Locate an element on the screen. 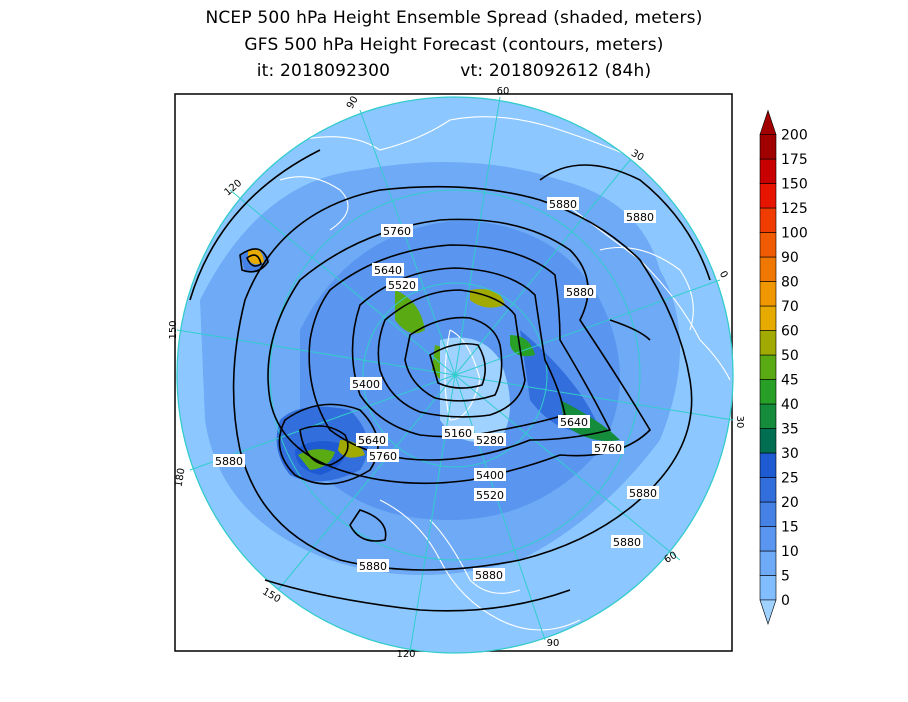  contour-label: 5280 is located at coordinates (490, 440).